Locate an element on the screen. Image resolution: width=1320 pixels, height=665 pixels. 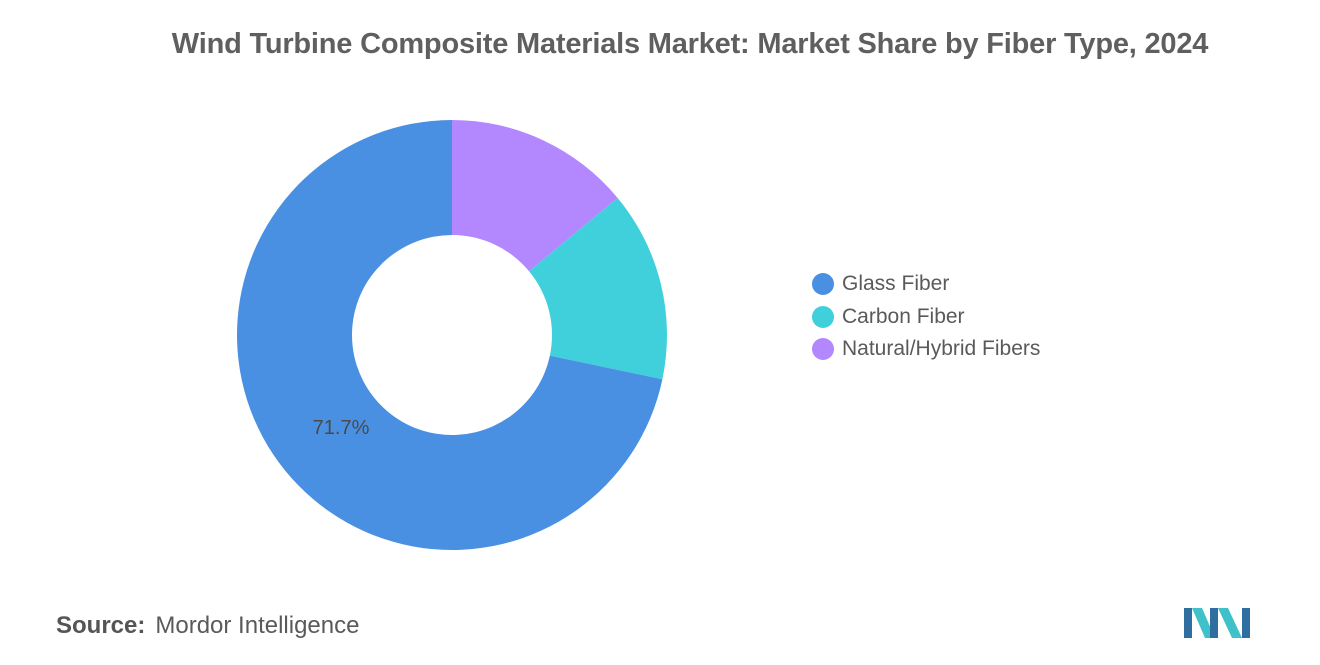
legend-item-glass-fiber: Glass Fiber is located at coordinates (926, 284).